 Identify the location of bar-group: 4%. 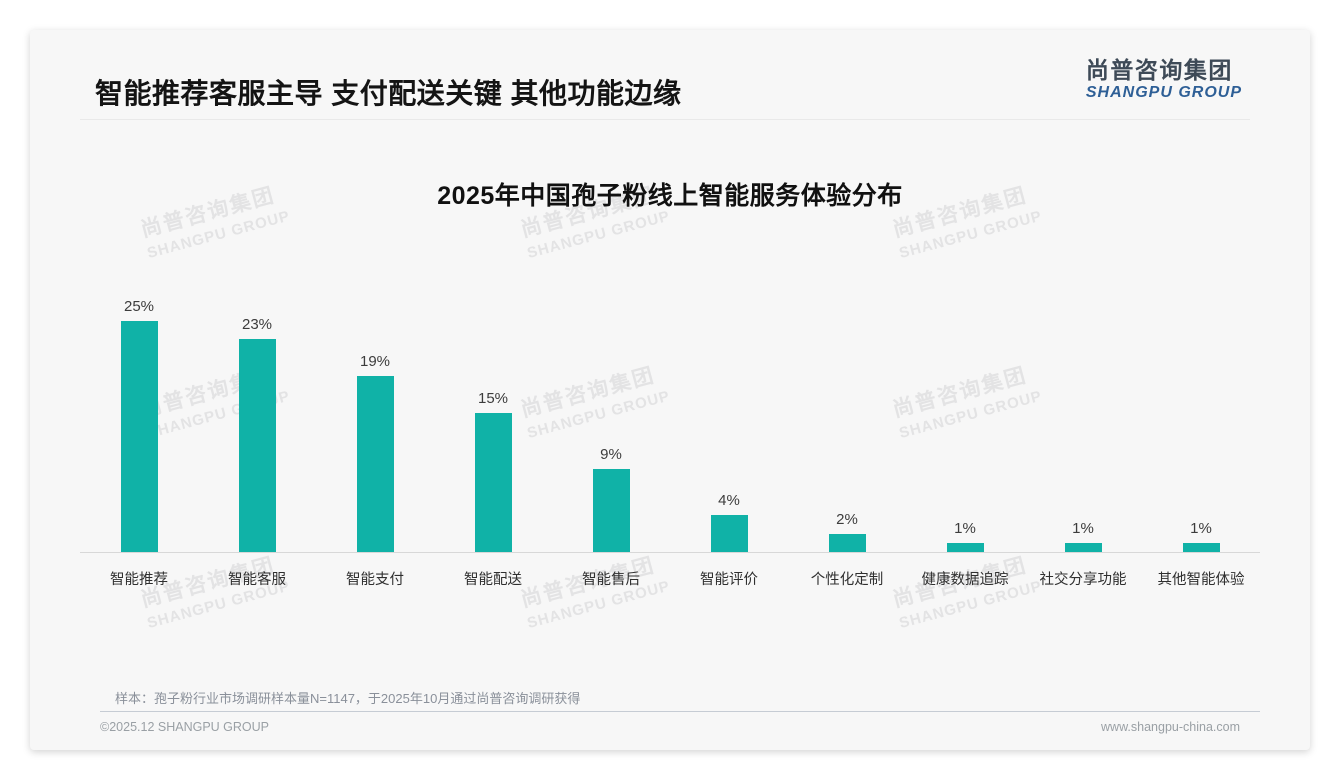
(729, 416).